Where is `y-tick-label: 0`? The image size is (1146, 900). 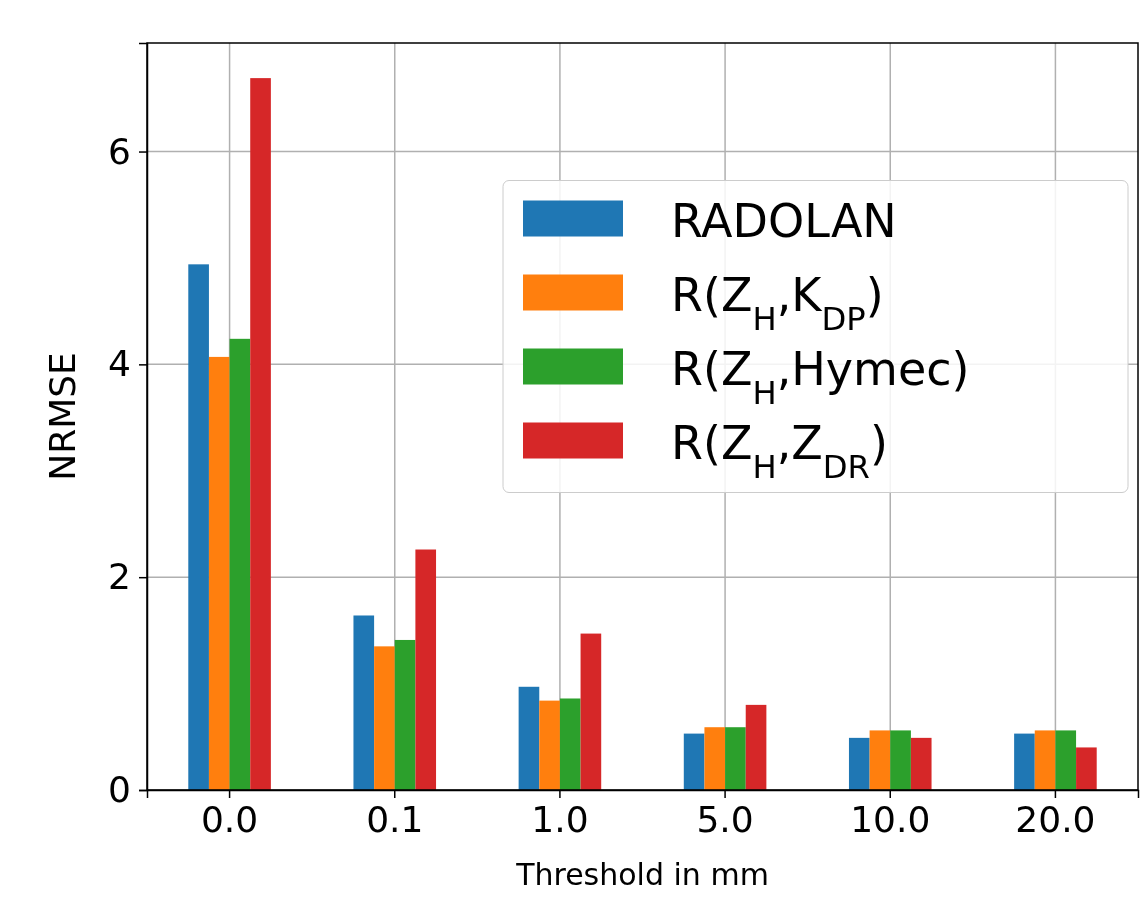 y-tick-label: 0 is located at coordinates (119, 790).